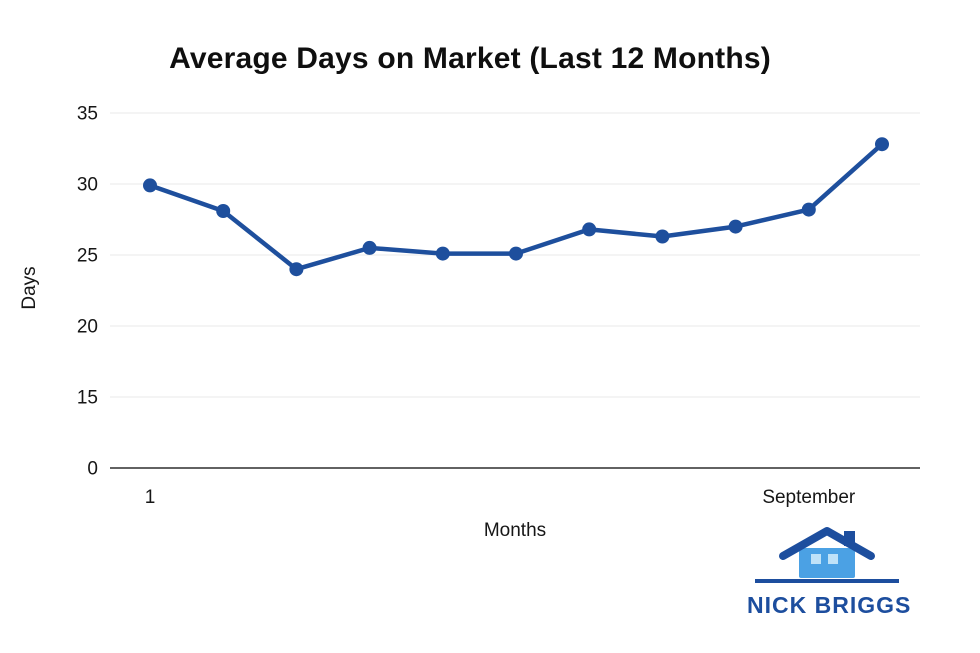 The height and width of the screenshot is (653, 980). I want to click on y-tick-label: 20, so click(87, 327).